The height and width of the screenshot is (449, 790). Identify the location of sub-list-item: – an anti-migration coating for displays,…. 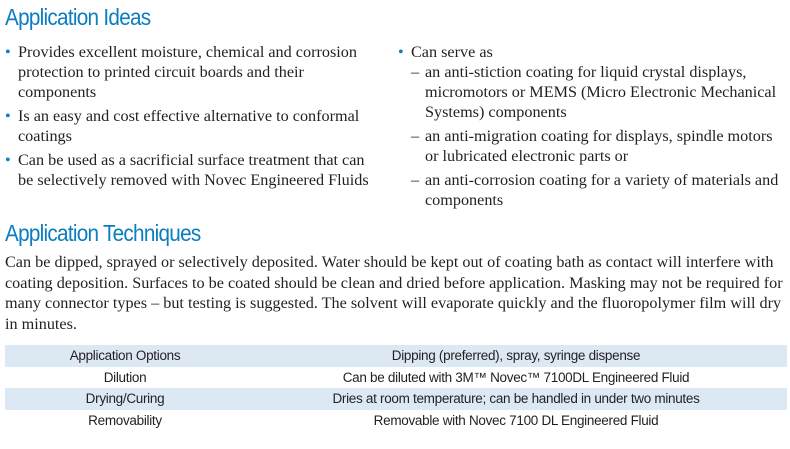
(590, 146).